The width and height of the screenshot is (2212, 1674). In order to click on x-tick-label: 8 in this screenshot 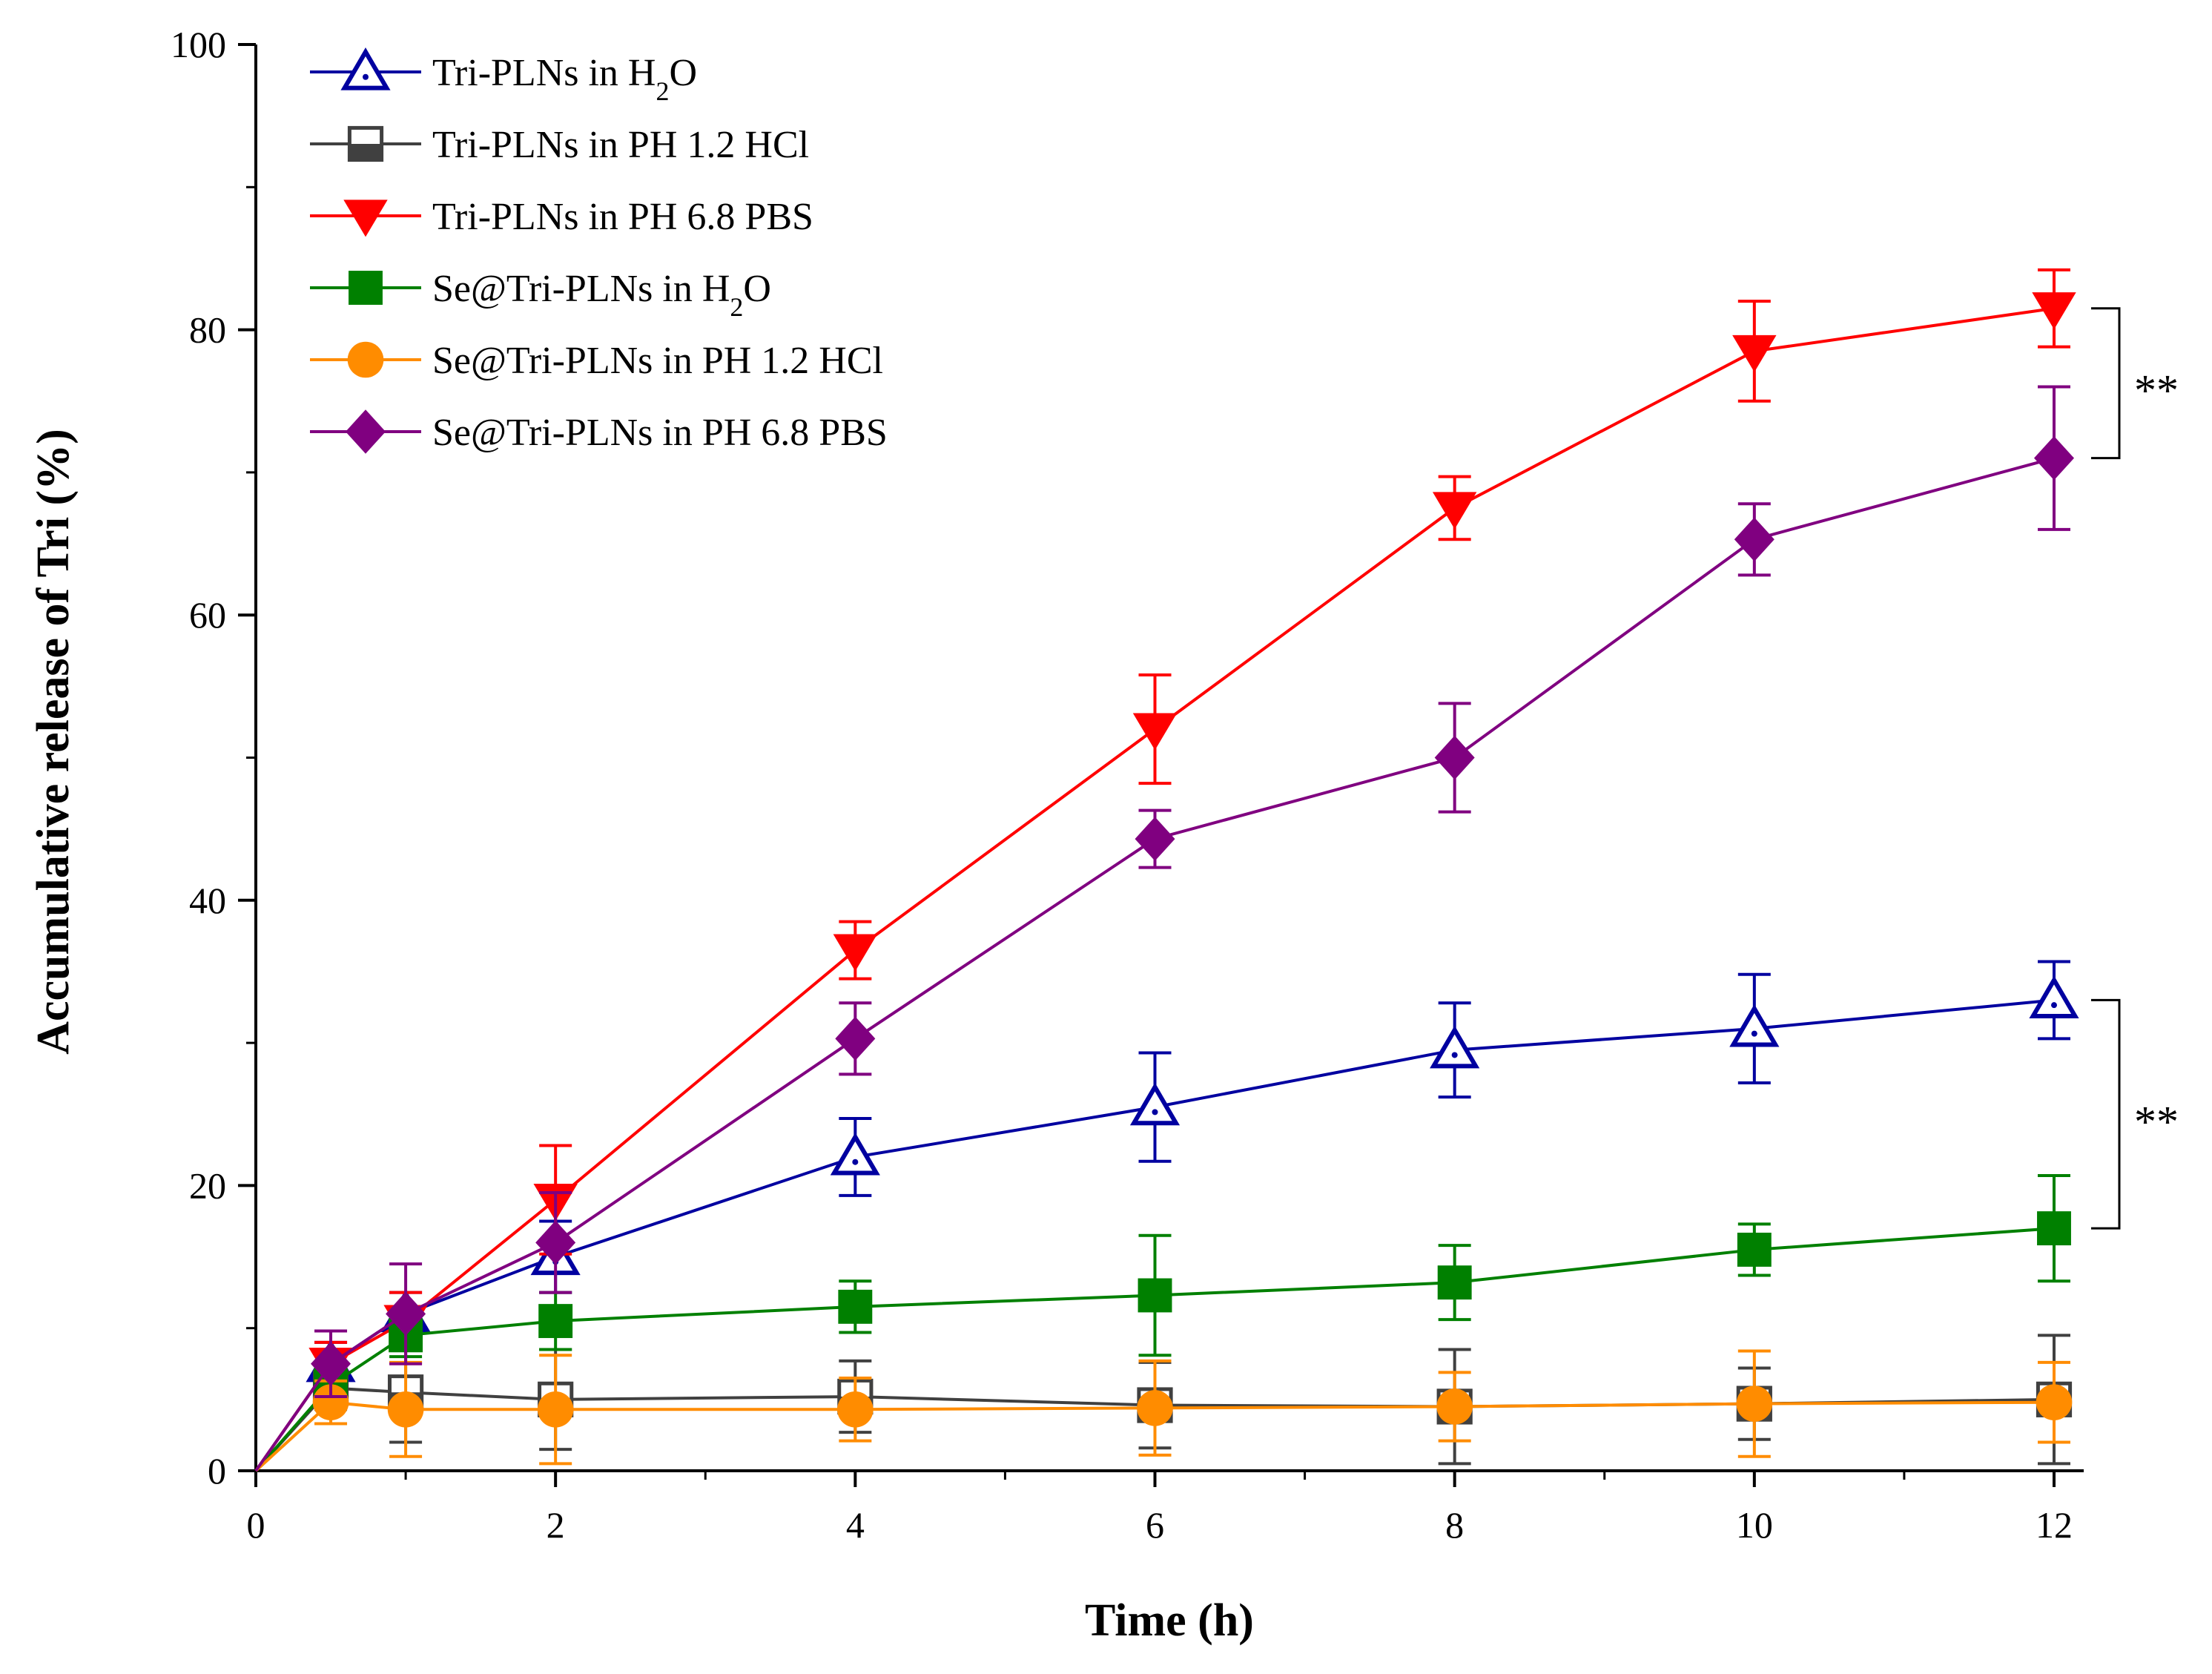, I will do `click(1454, 1525)`.